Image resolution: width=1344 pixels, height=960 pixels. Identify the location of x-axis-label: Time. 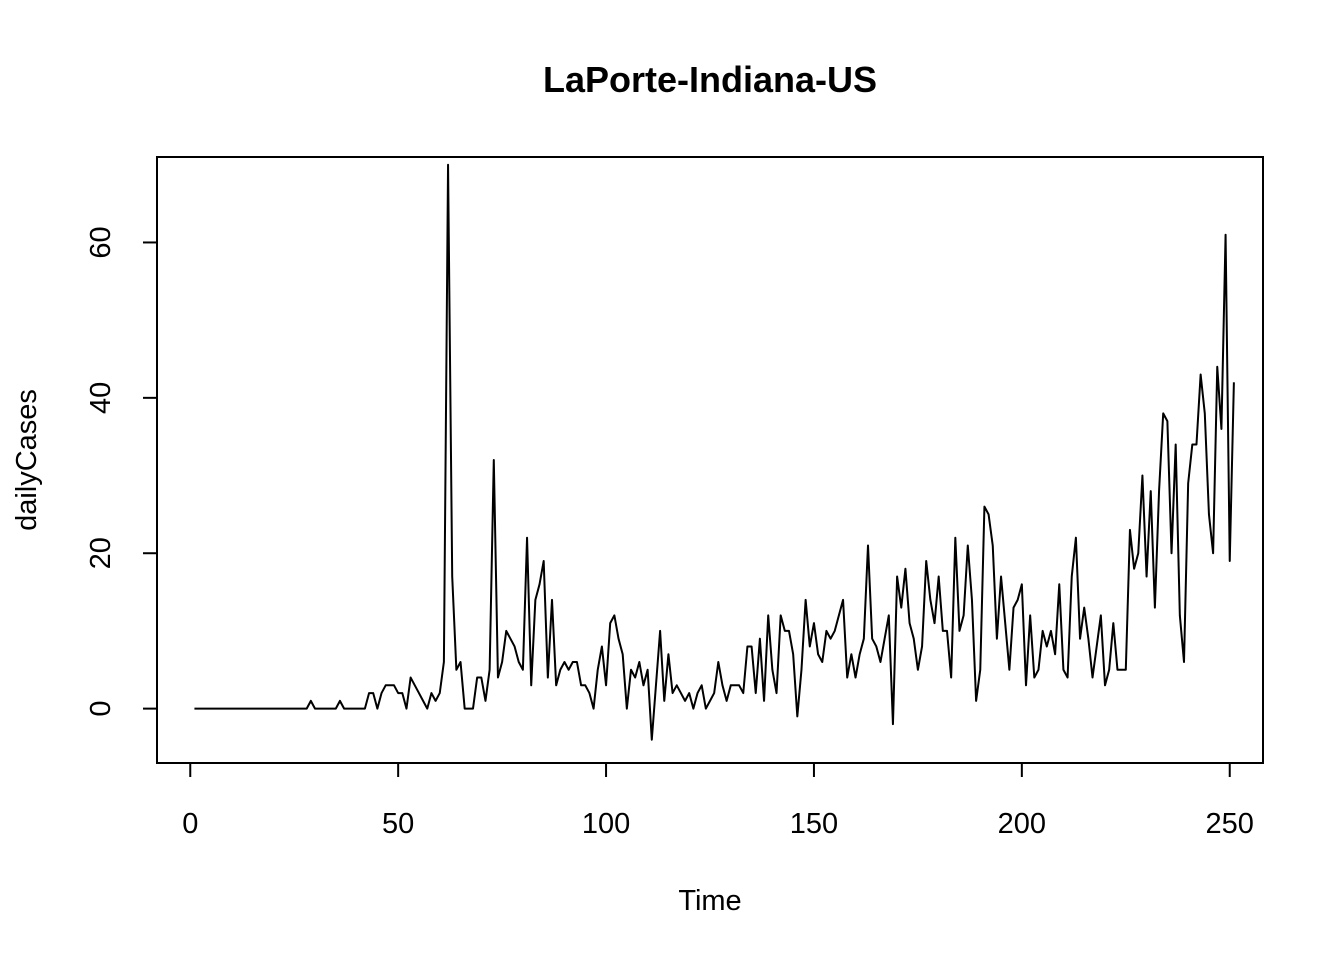
(709, 901).